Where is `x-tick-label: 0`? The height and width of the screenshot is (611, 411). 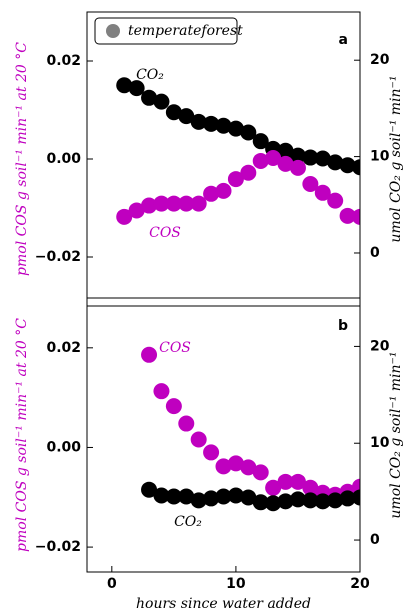 x-tick-label: 0 is located at coordinates (112, 584).